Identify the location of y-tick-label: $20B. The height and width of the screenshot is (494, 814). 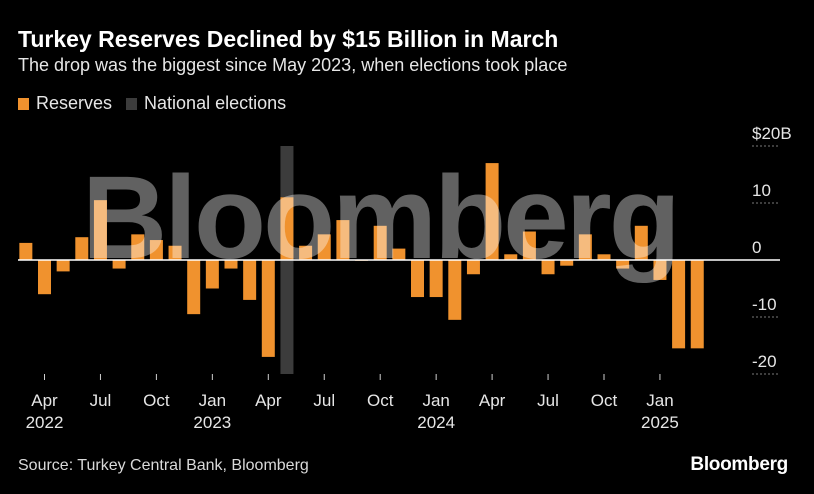
(772, 133).